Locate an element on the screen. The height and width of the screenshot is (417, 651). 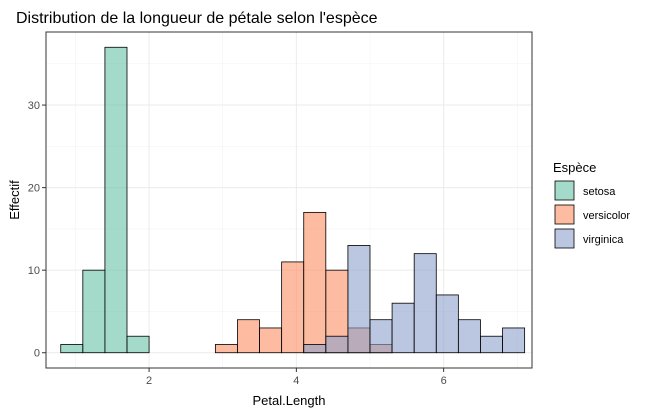
legend-swatch-setosa is located at coordinates (564, 190).